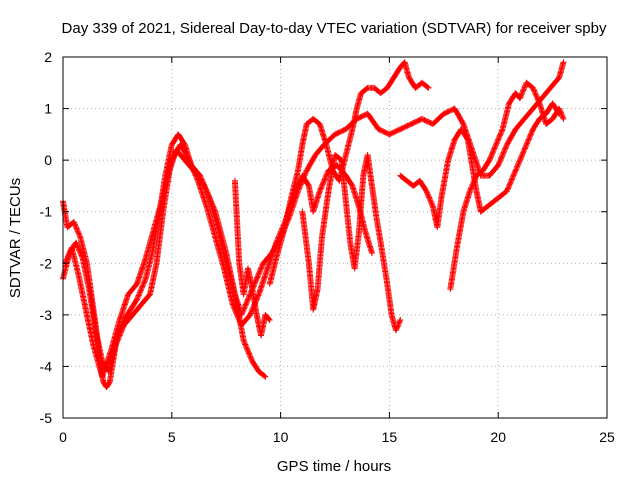 The width and height of the screenshot is (640, 480). Describe the element at coordinates (498, 437) in the screenshot. I see `x-tick-label: 20` at that location.